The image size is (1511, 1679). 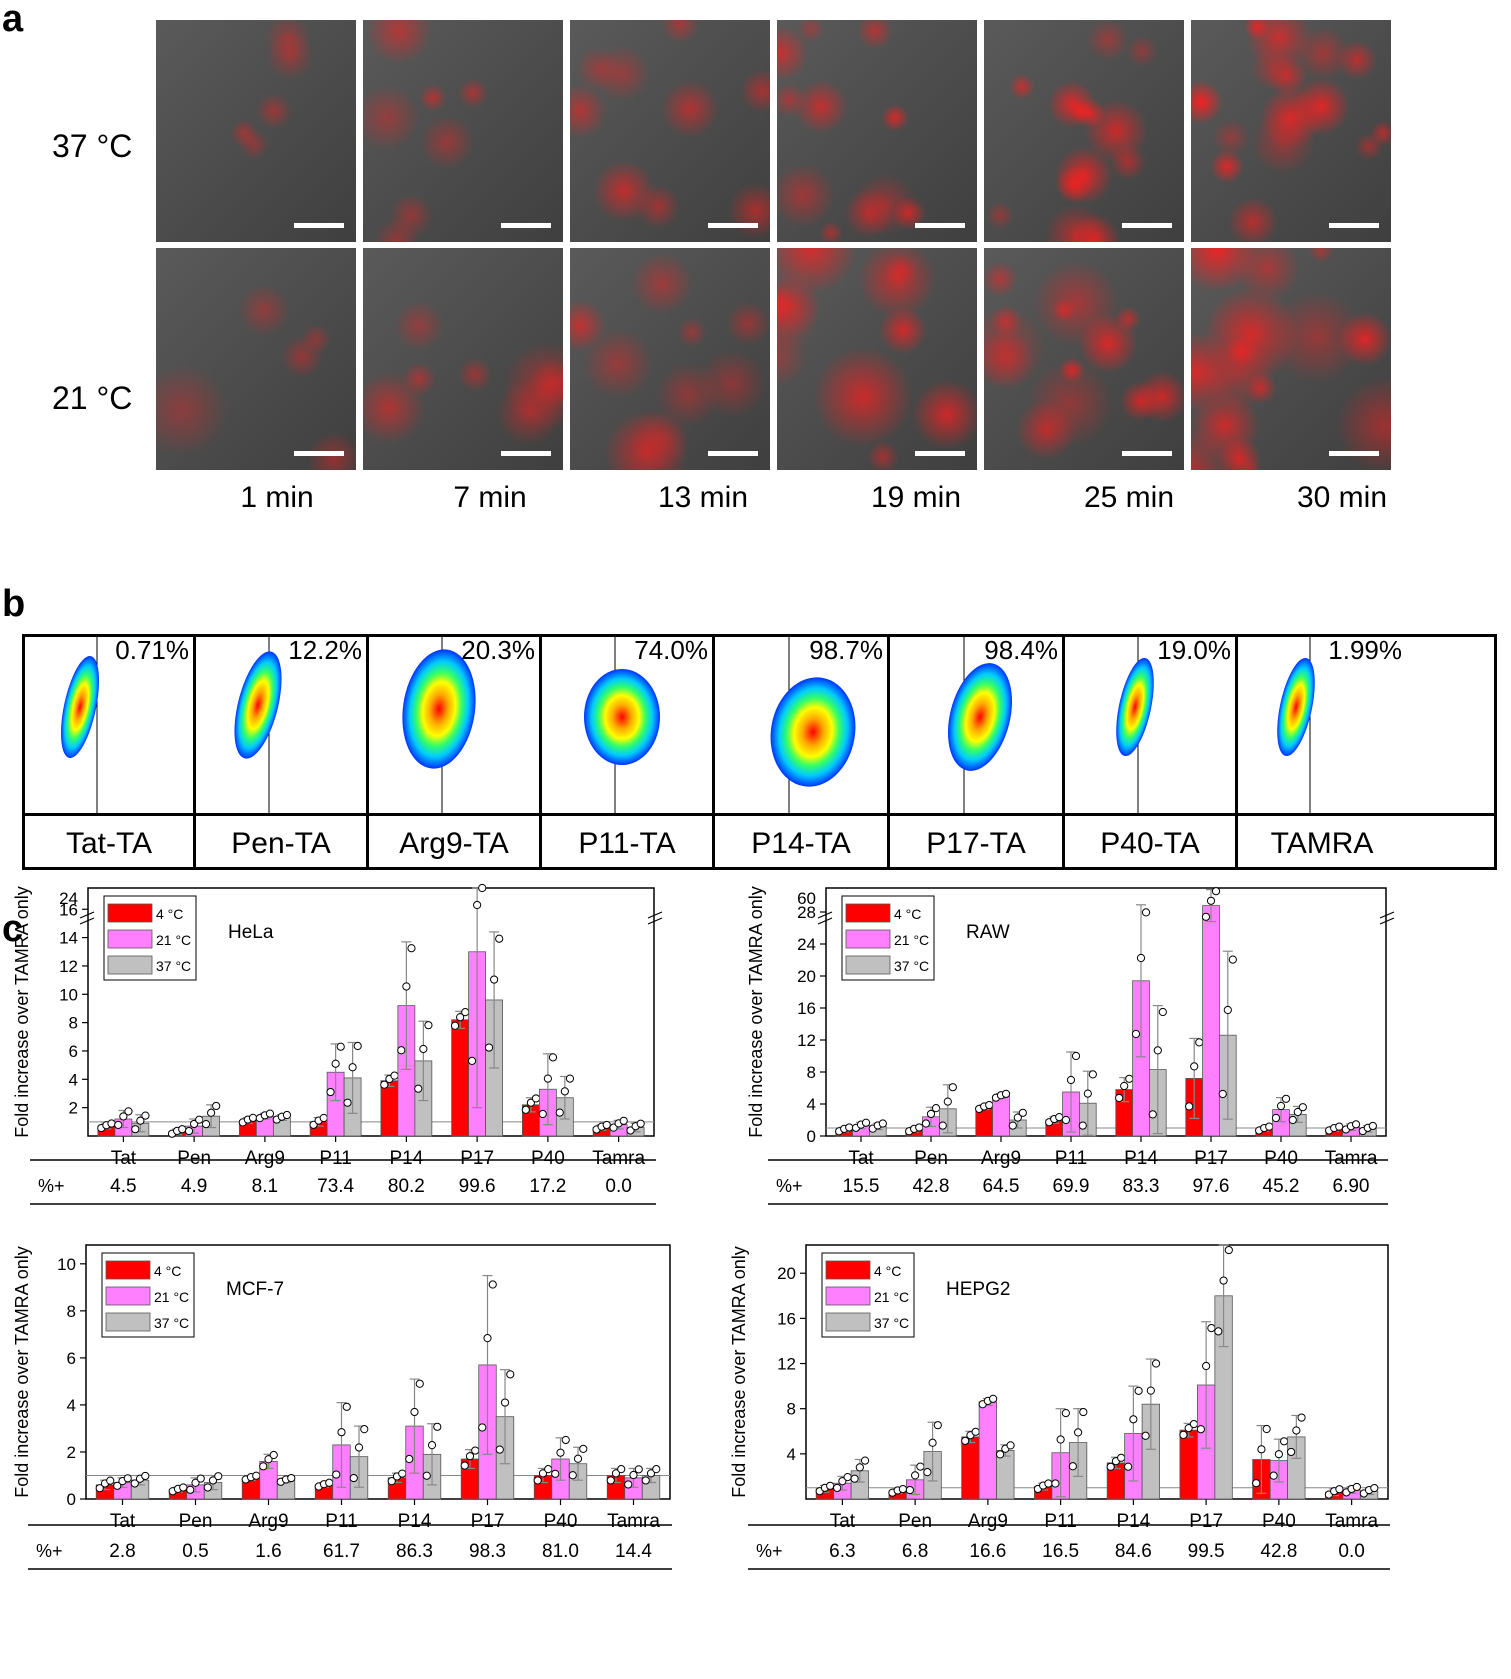 What do you see at coordinates (406, 1186) in the screenshot?
I see `percent-positive-value: 80.2` at bounding box center [406, 1186].